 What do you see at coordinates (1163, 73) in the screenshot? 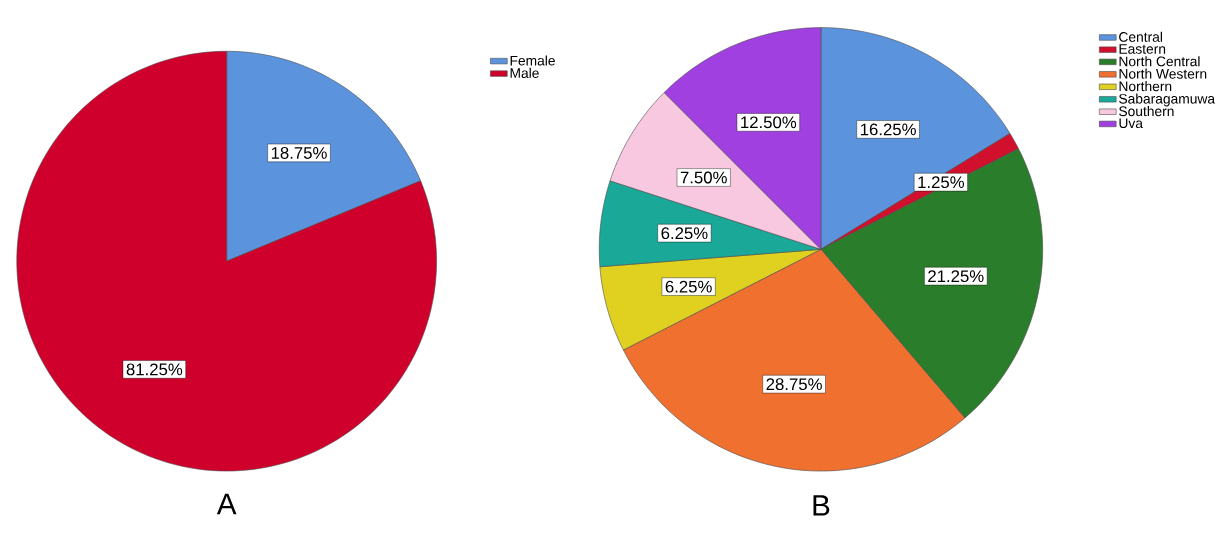
I see `legend-label: North Western` at bounding box center [1163, 73].